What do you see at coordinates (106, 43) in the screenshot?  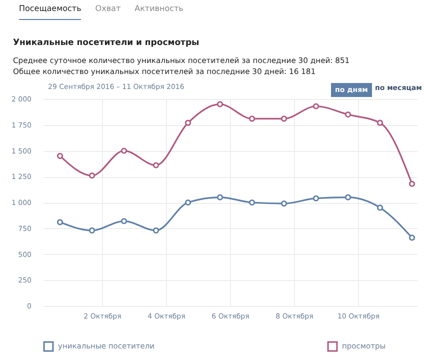 I see `chart-title: Уникальные посетители и просмотры` at bounding box center [106, 43].